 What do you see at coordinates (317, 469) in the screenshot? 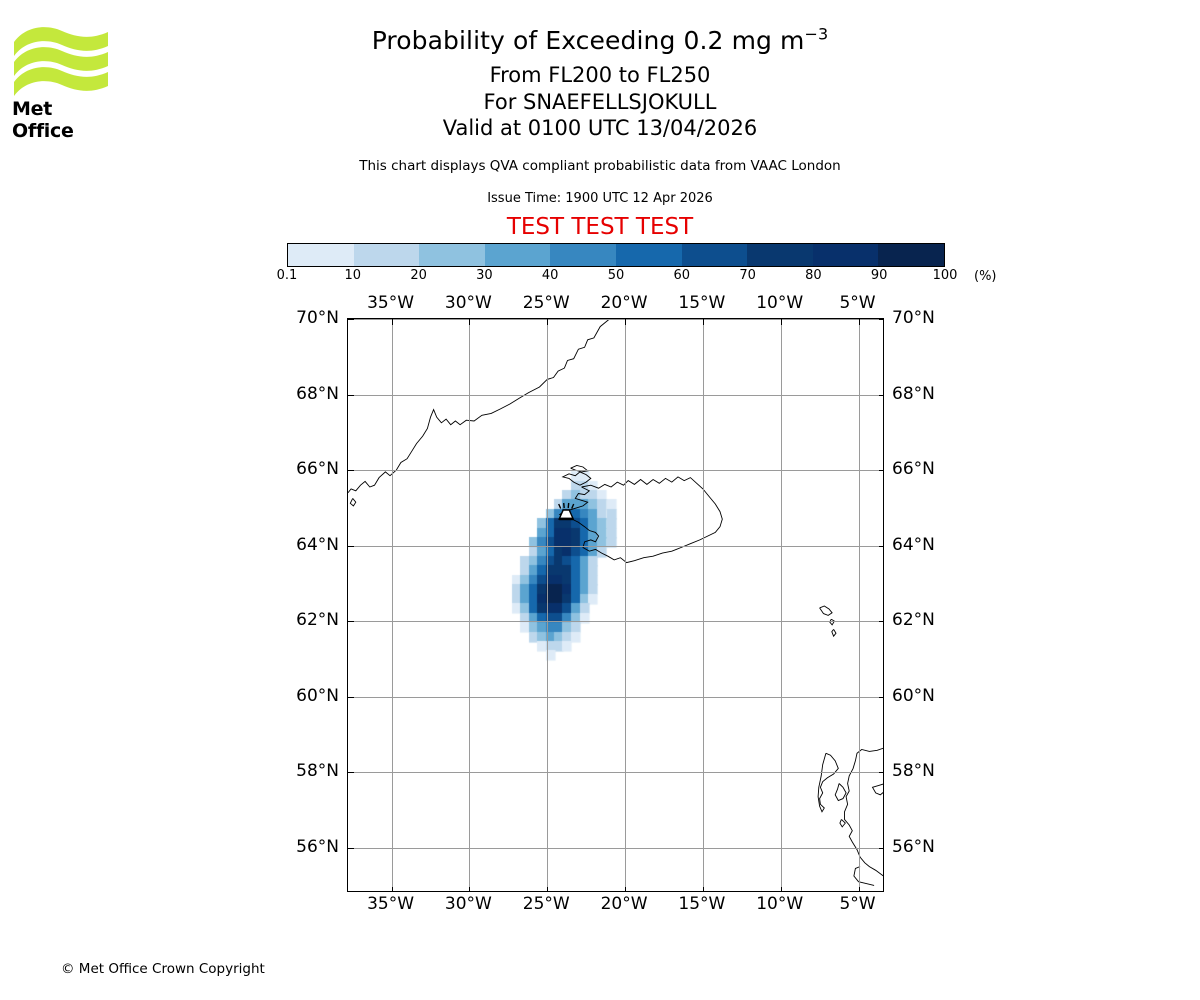
I see `lat-label-left-66°N: 66°N` at bounding box center [317, 469].